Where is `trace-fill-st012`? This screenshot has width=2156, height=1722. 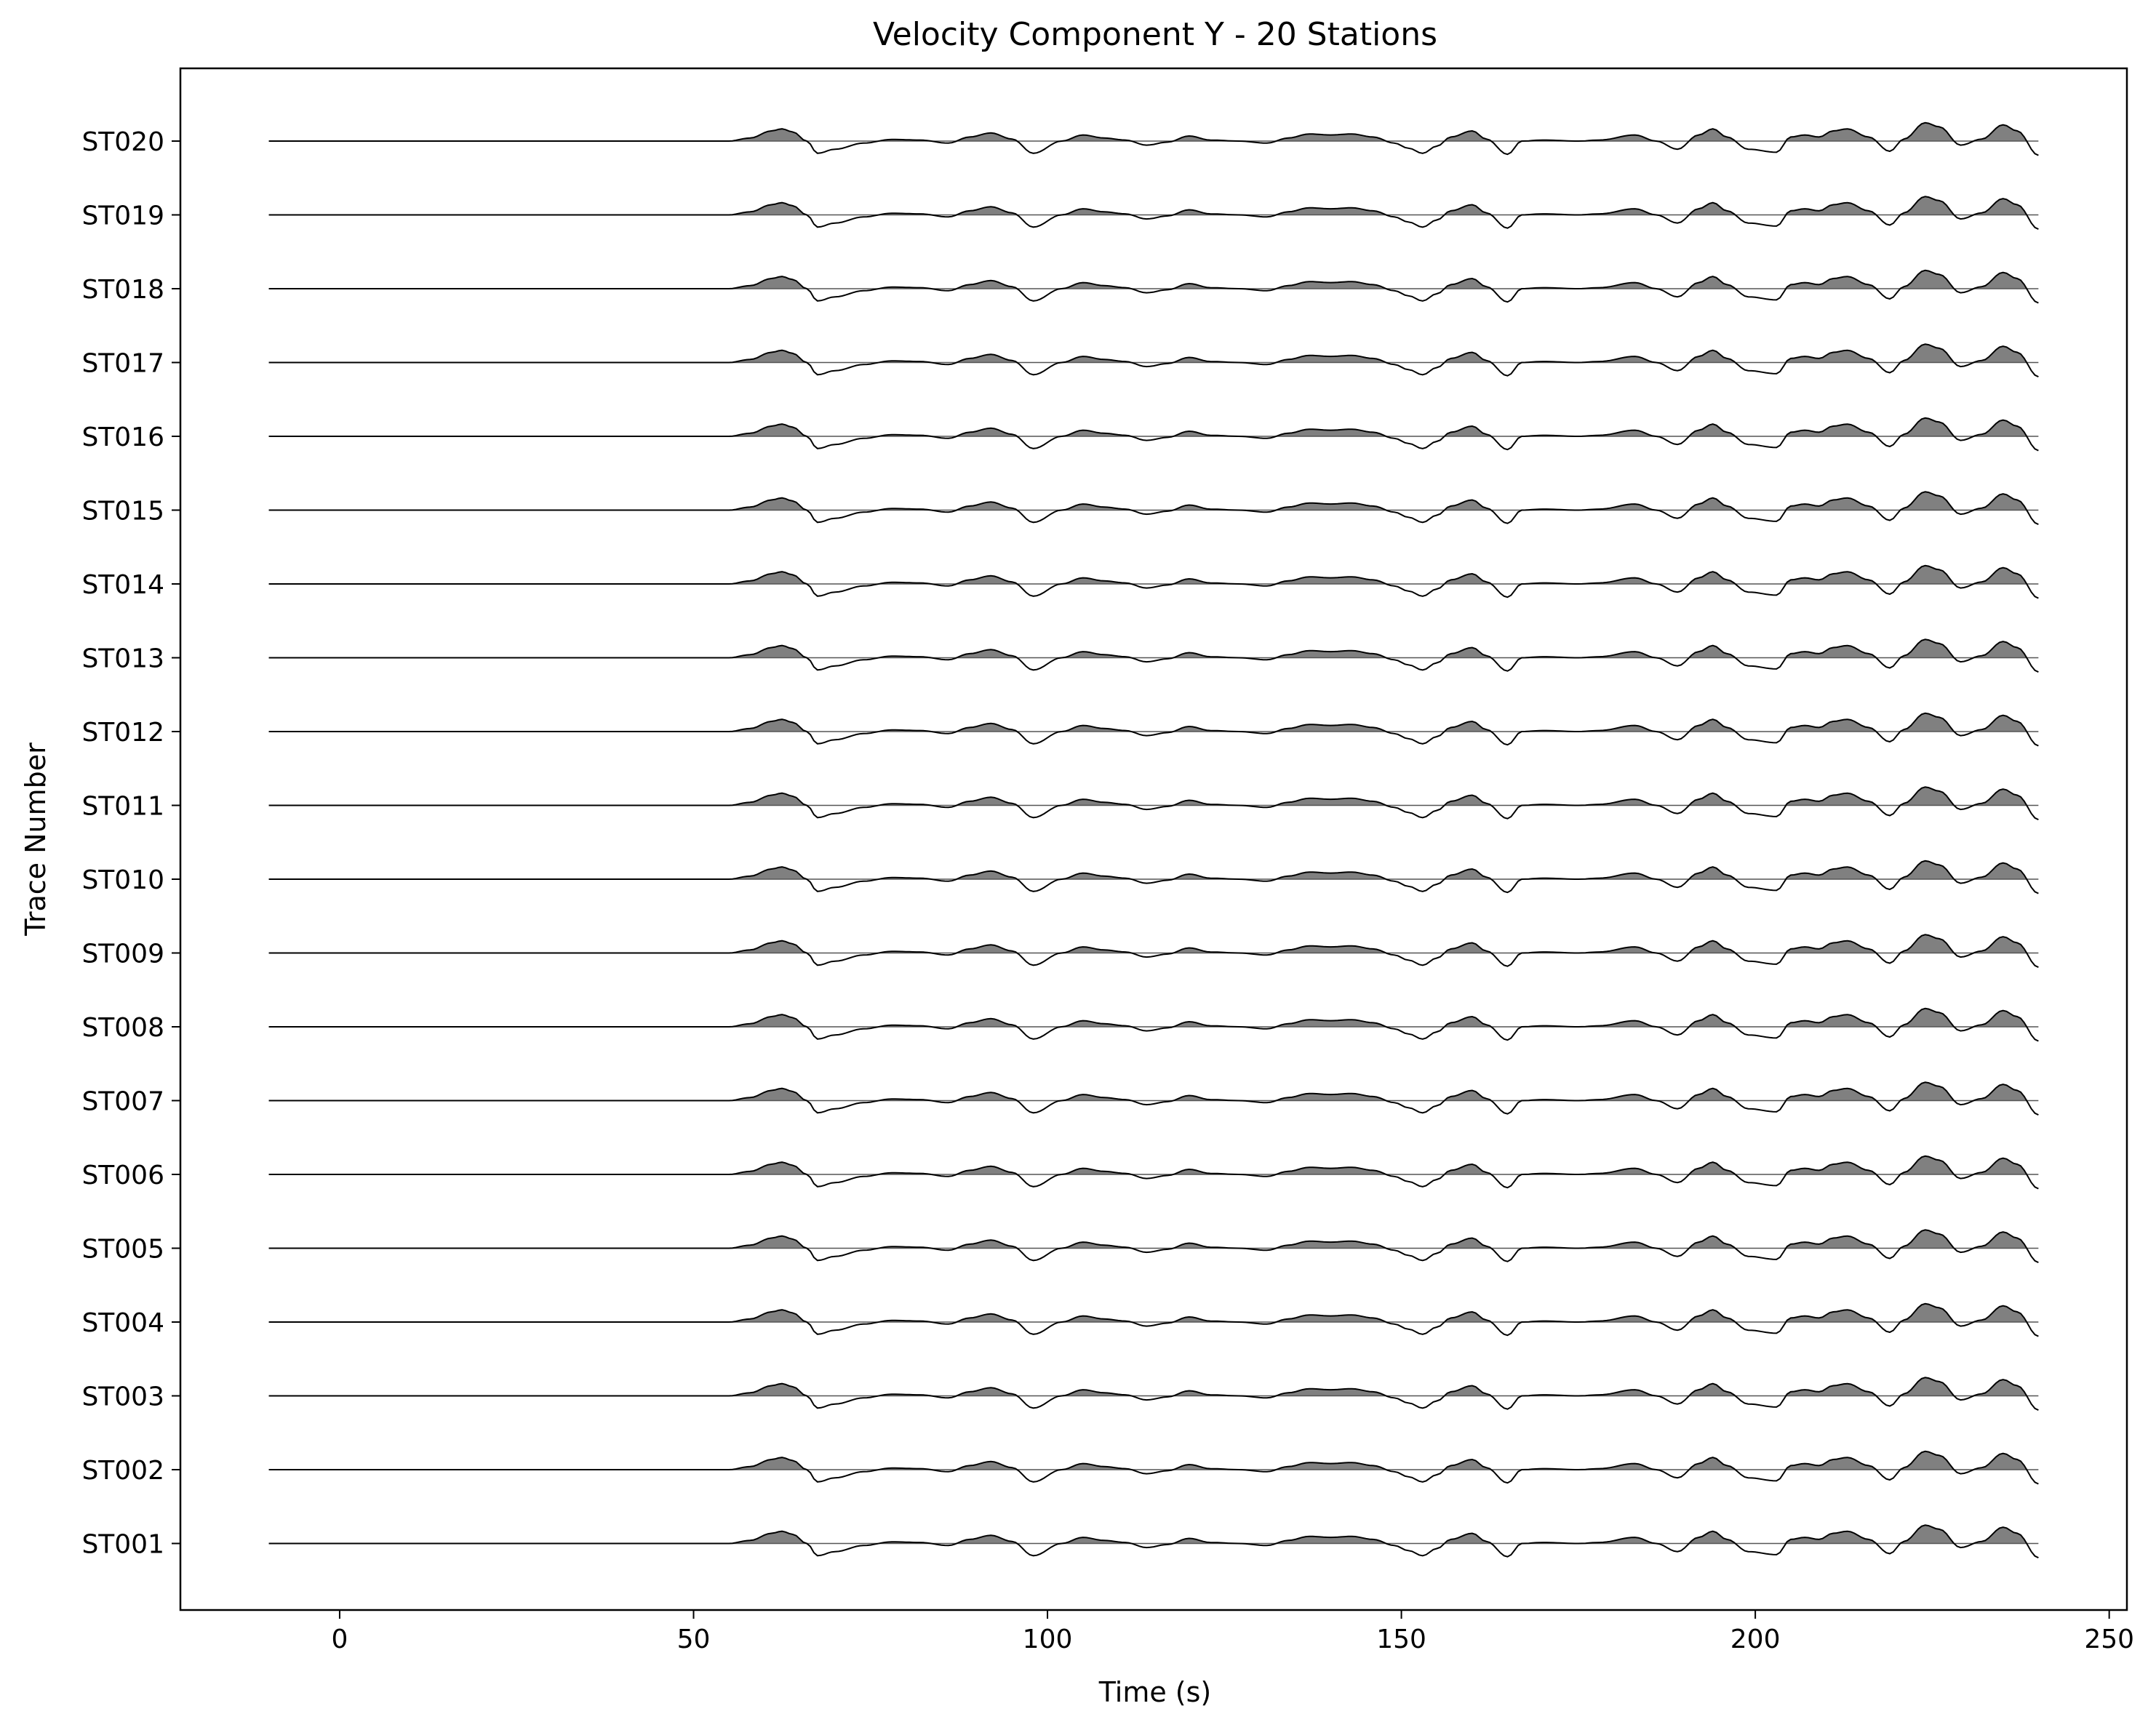
trace-fill-st012 is located at coordinates (1153, 722).